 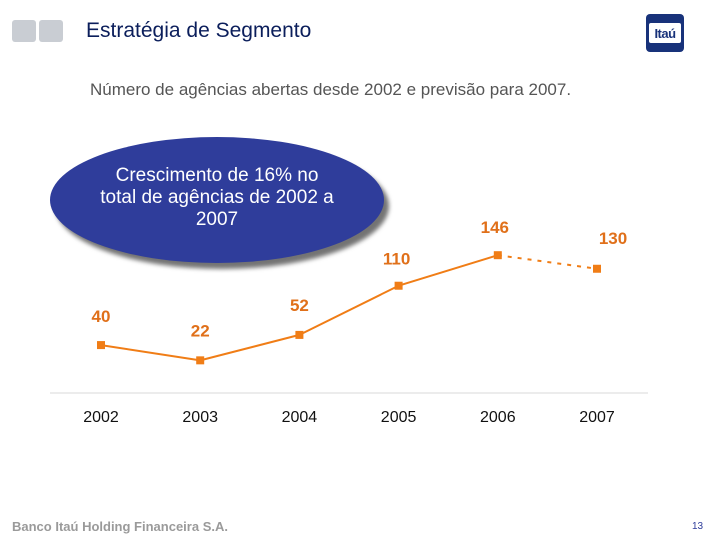 I want to click on data-label: 22, so click(x=200, y=330).